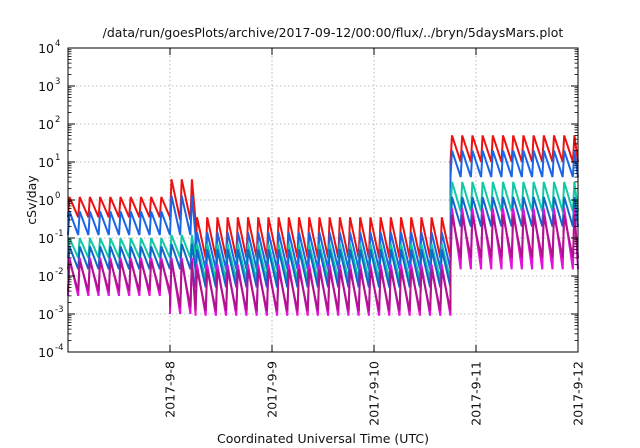 Image resolution: width=640 pixels, height=448 pixels. I want to click on x-axis-label: Coordinated Universal Time (UTC), so click(323, 438).